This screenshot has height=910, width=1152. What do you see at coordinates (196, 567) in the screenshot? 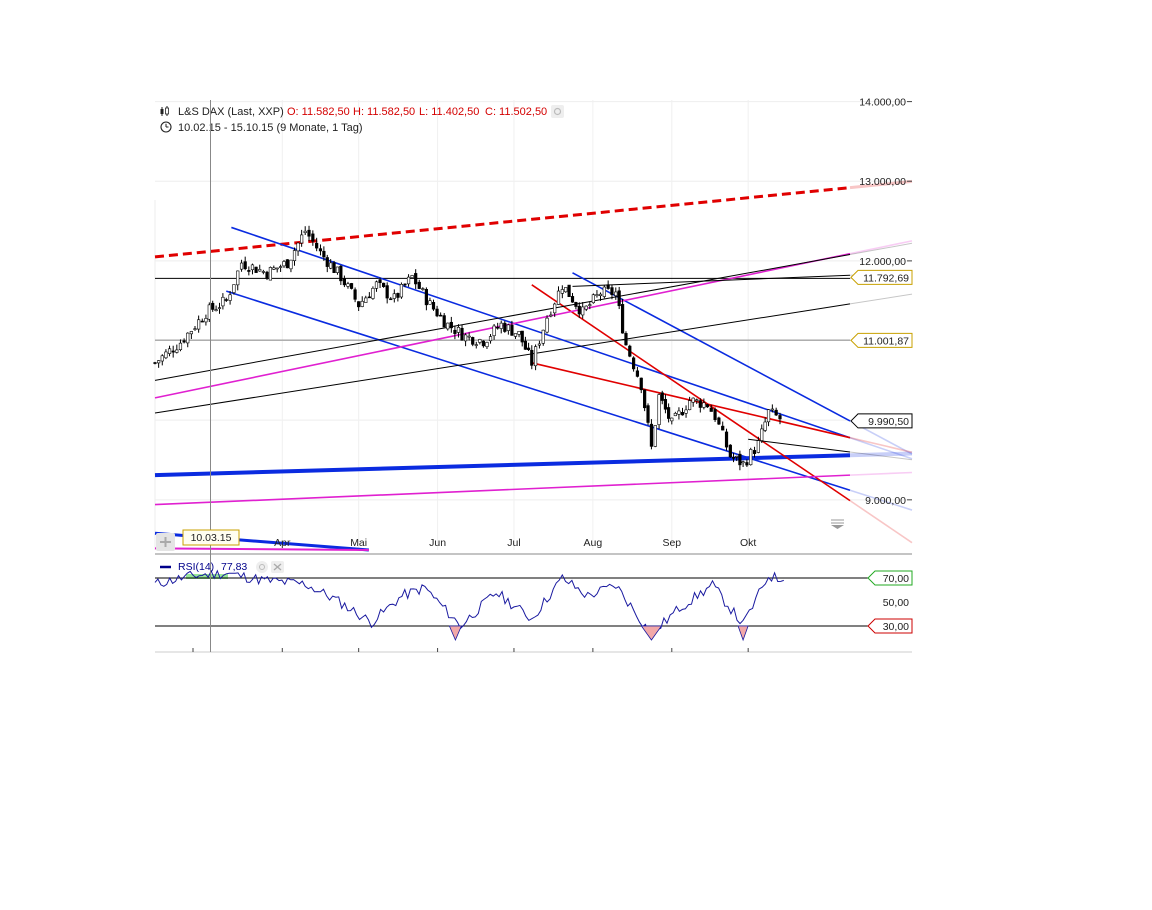
I see `rsi-label: RSI(14)` at bounding box center [196, 567].